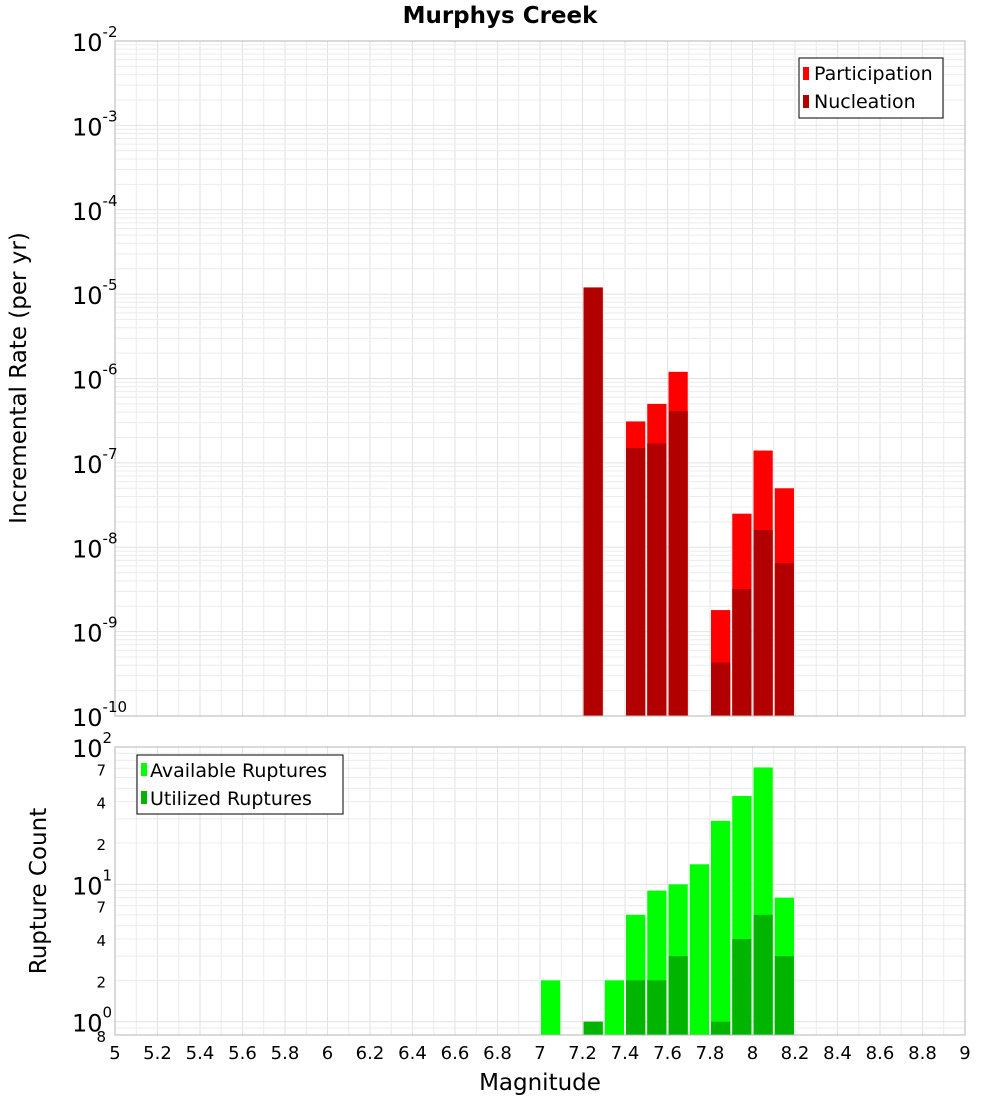 The image size is (1000, 1100). I want to click on top-y-tick-label: 10⁻¹⁰, so click(99, 715).